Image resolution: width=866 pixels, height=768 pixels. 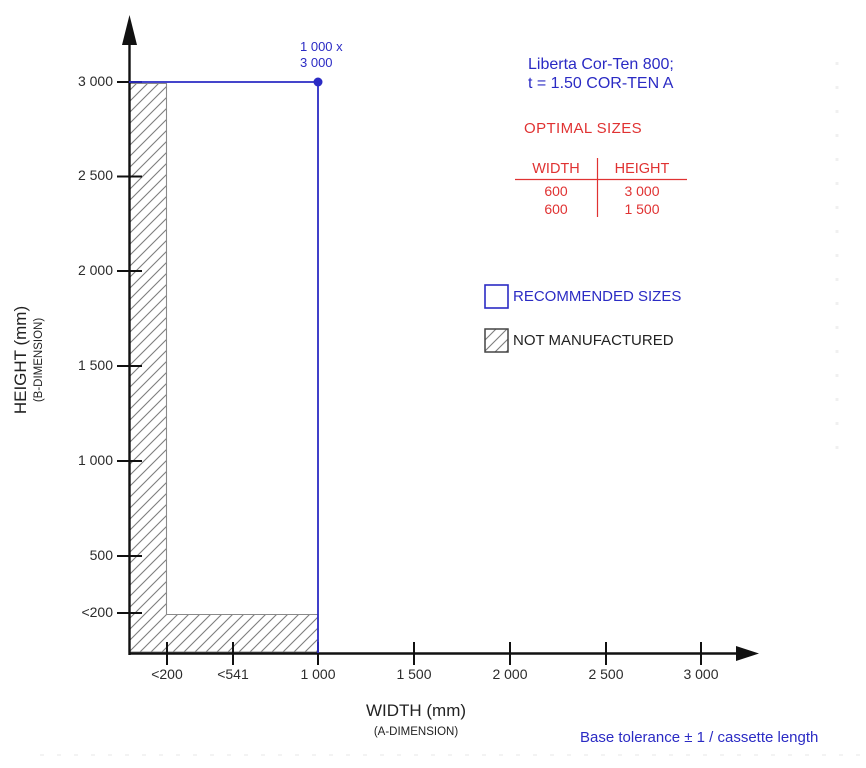 I want to click on optimal-sizes-table: WIDTH HEIGHT 600 3 000 600 1 500, so click(x=601, y=189).